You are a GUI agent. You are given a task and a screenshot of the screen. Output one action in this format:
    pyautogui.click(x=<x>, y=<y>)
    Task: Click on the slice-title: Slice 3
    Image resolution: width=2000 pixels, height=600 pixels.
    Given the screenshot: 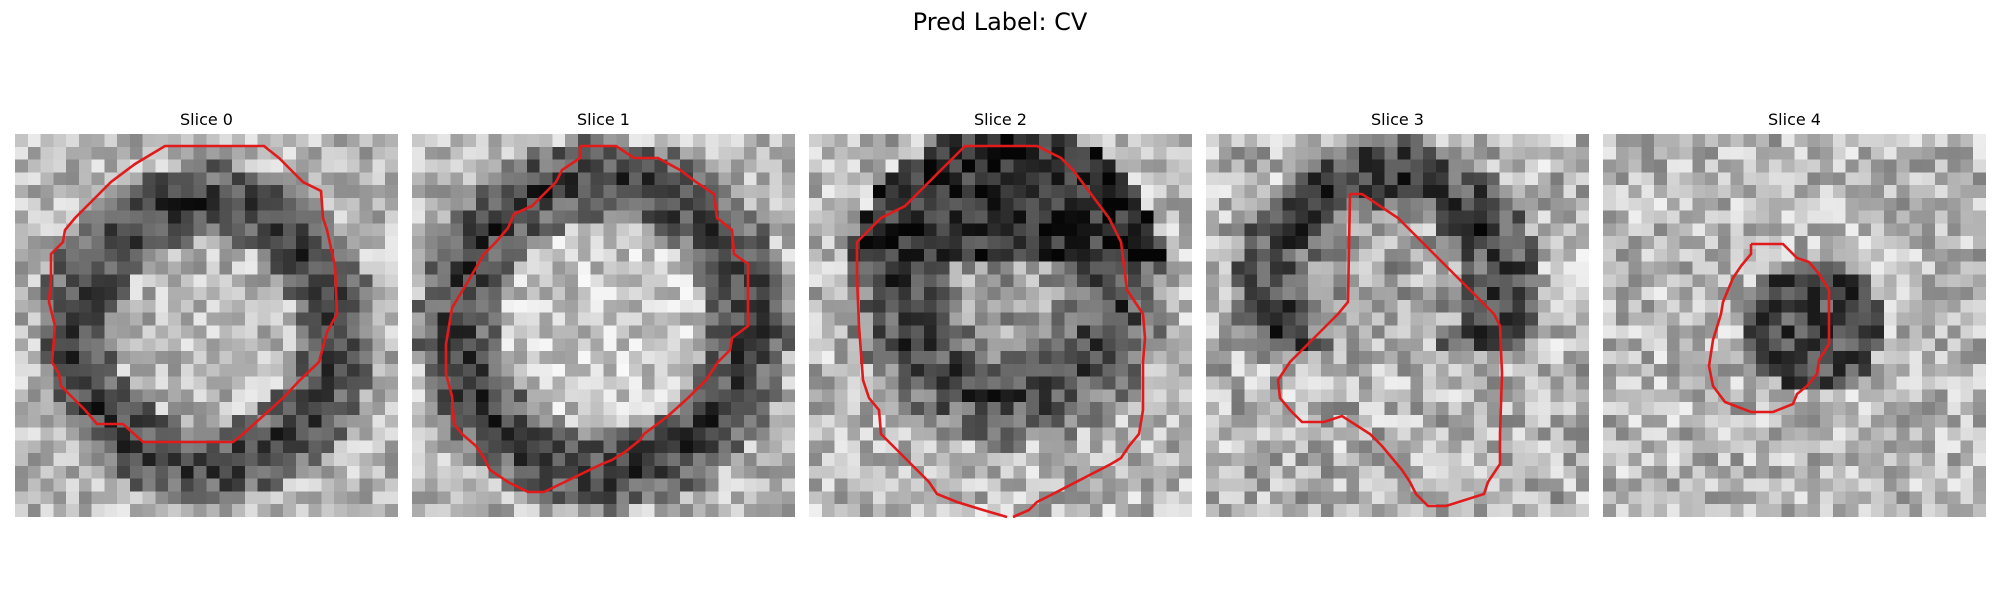 What is the action you would take?
    pyautogui.click(x=1397, y=119)
    